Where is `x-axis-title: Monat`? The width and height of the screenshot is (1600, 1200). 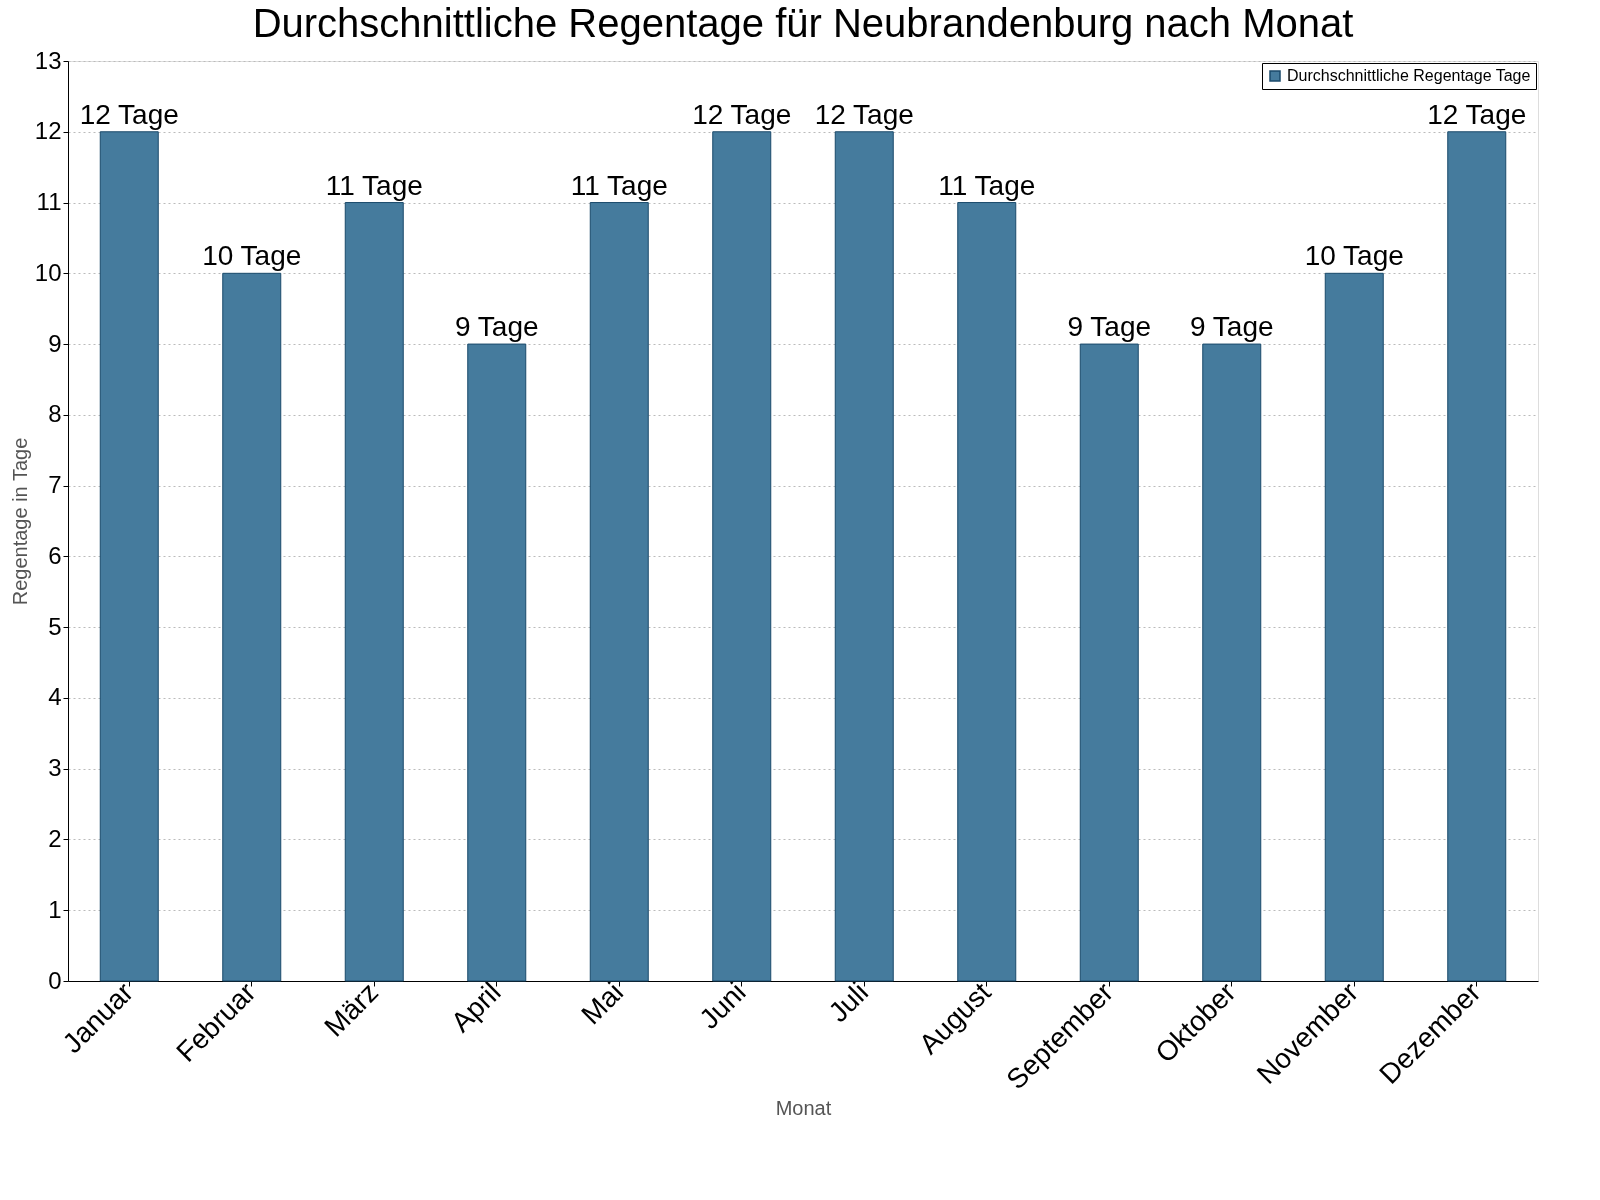 x-axis-title: Monat is located at coordinates (803, 1108).